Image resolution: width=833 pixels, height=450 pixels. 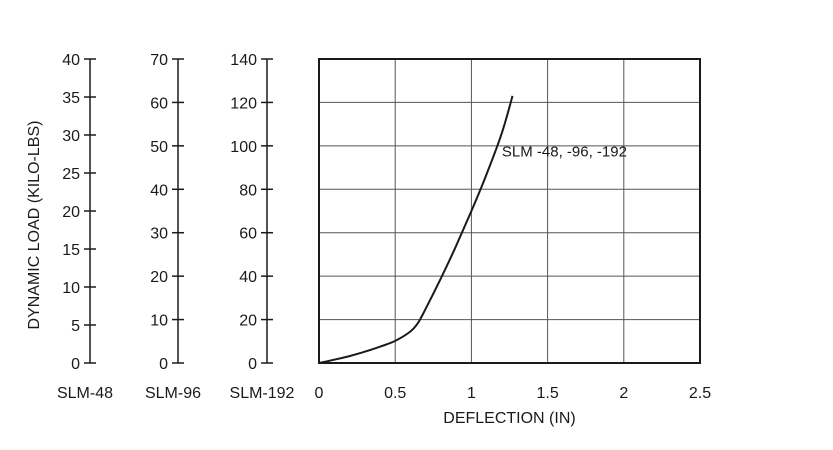 What do you see at coordinates (71, 98) in the screenshot?
I see `y-tick-label: 35` at bounding box center [71, 98].